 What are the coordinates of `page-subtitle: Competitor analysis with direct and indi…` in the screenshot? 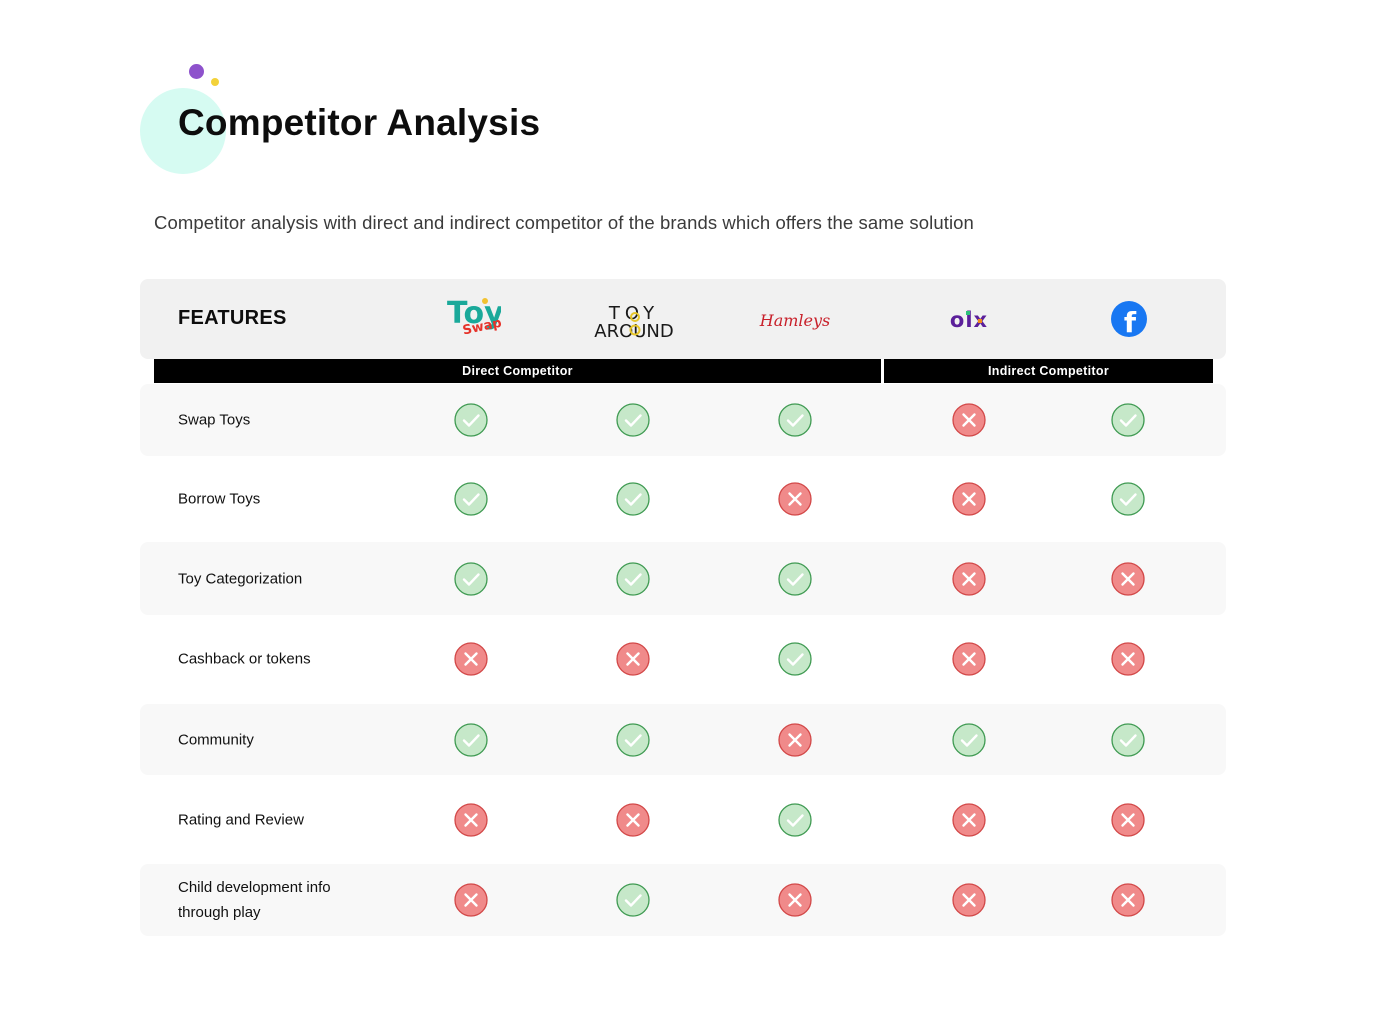 It's located at (564, 222).